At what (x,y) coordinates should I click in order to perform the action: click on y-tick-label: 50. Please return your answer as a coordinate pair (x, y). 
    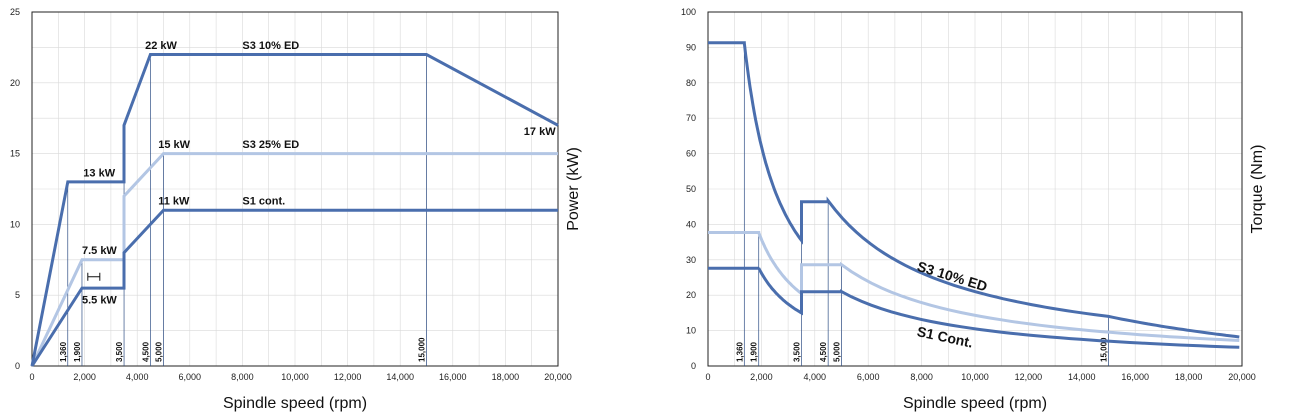
    Looking at the image, I should click on (691, 189).